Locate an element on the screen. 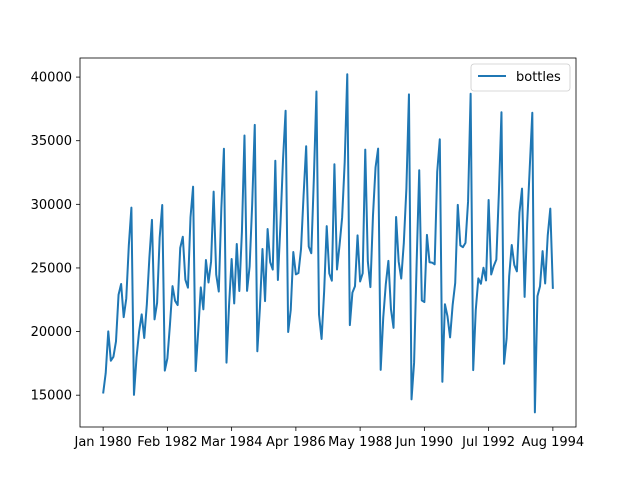 The width and height of the screenshot is (640, 480). x-tick-label: Apr 1986 is located at coordinates (296, 442).